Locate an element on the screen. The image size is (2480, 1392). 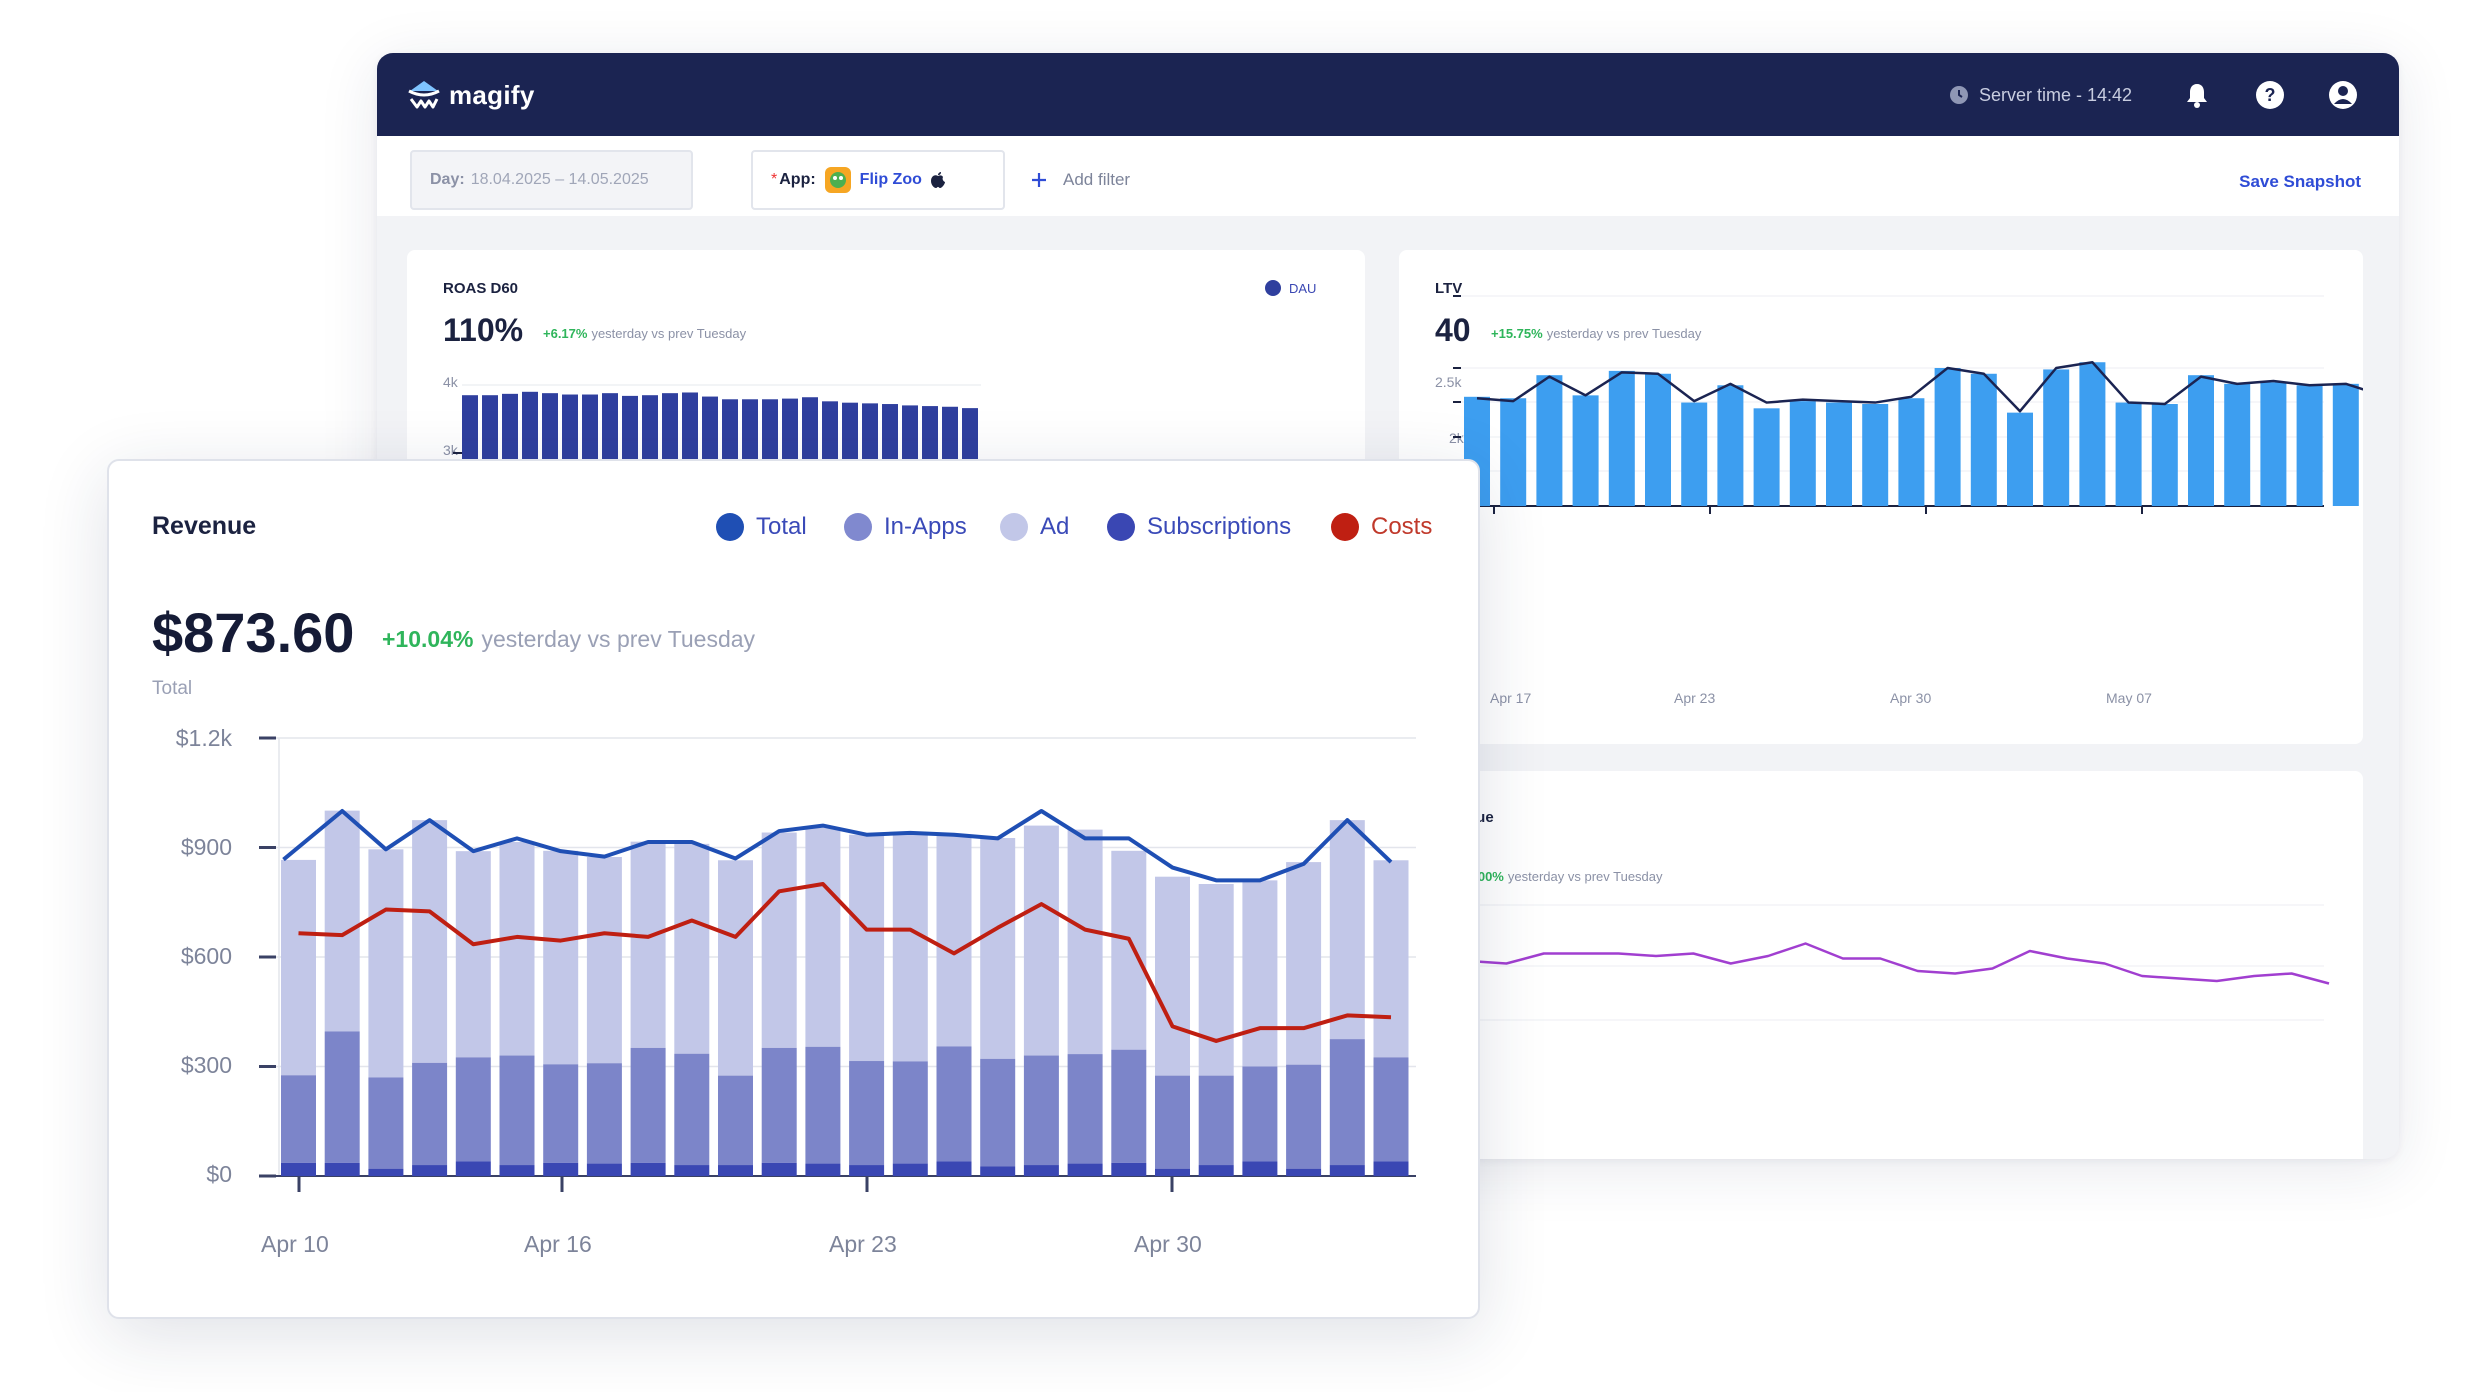
legend-subscriptions-label: Subscriptions is located at coordinates (1219, 526).